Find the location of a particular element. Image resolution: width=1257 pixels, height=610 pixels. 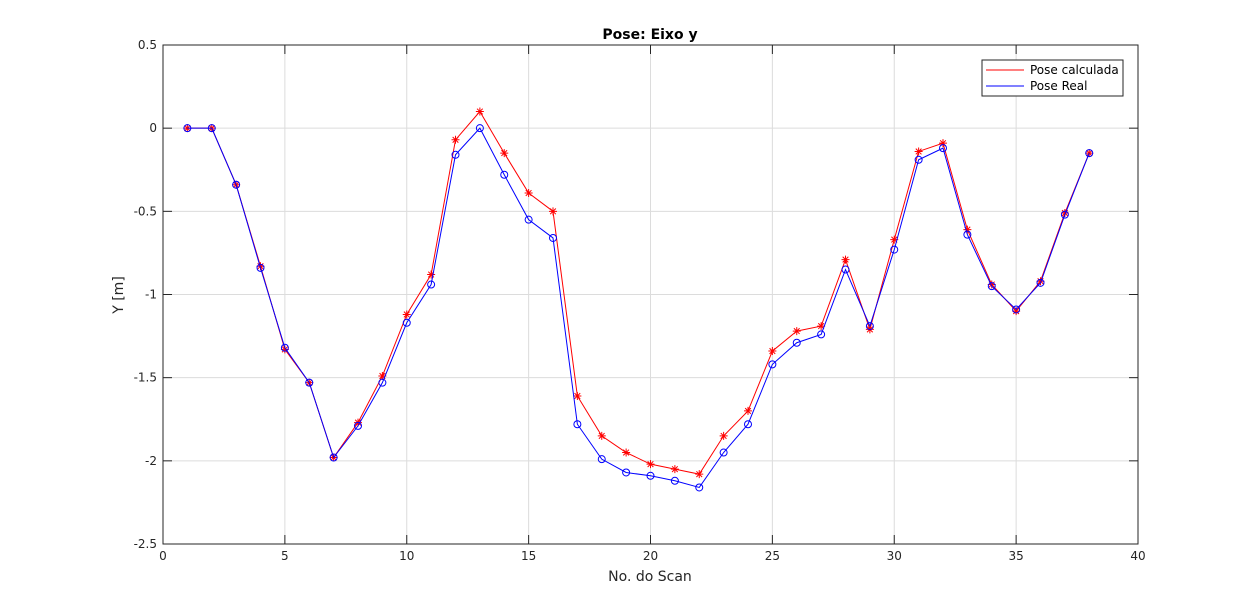

x-tick-label: 25 is located at coordinates (772, 556).